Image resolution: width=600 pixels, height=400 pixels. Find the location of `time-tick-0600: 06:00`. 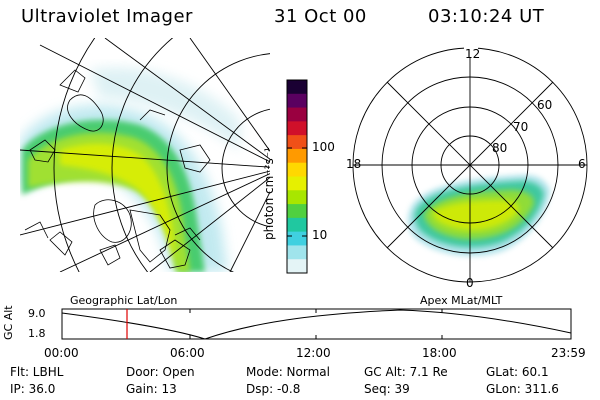

time-tick-0600: 06:00 is located at coordinates (187, 353).